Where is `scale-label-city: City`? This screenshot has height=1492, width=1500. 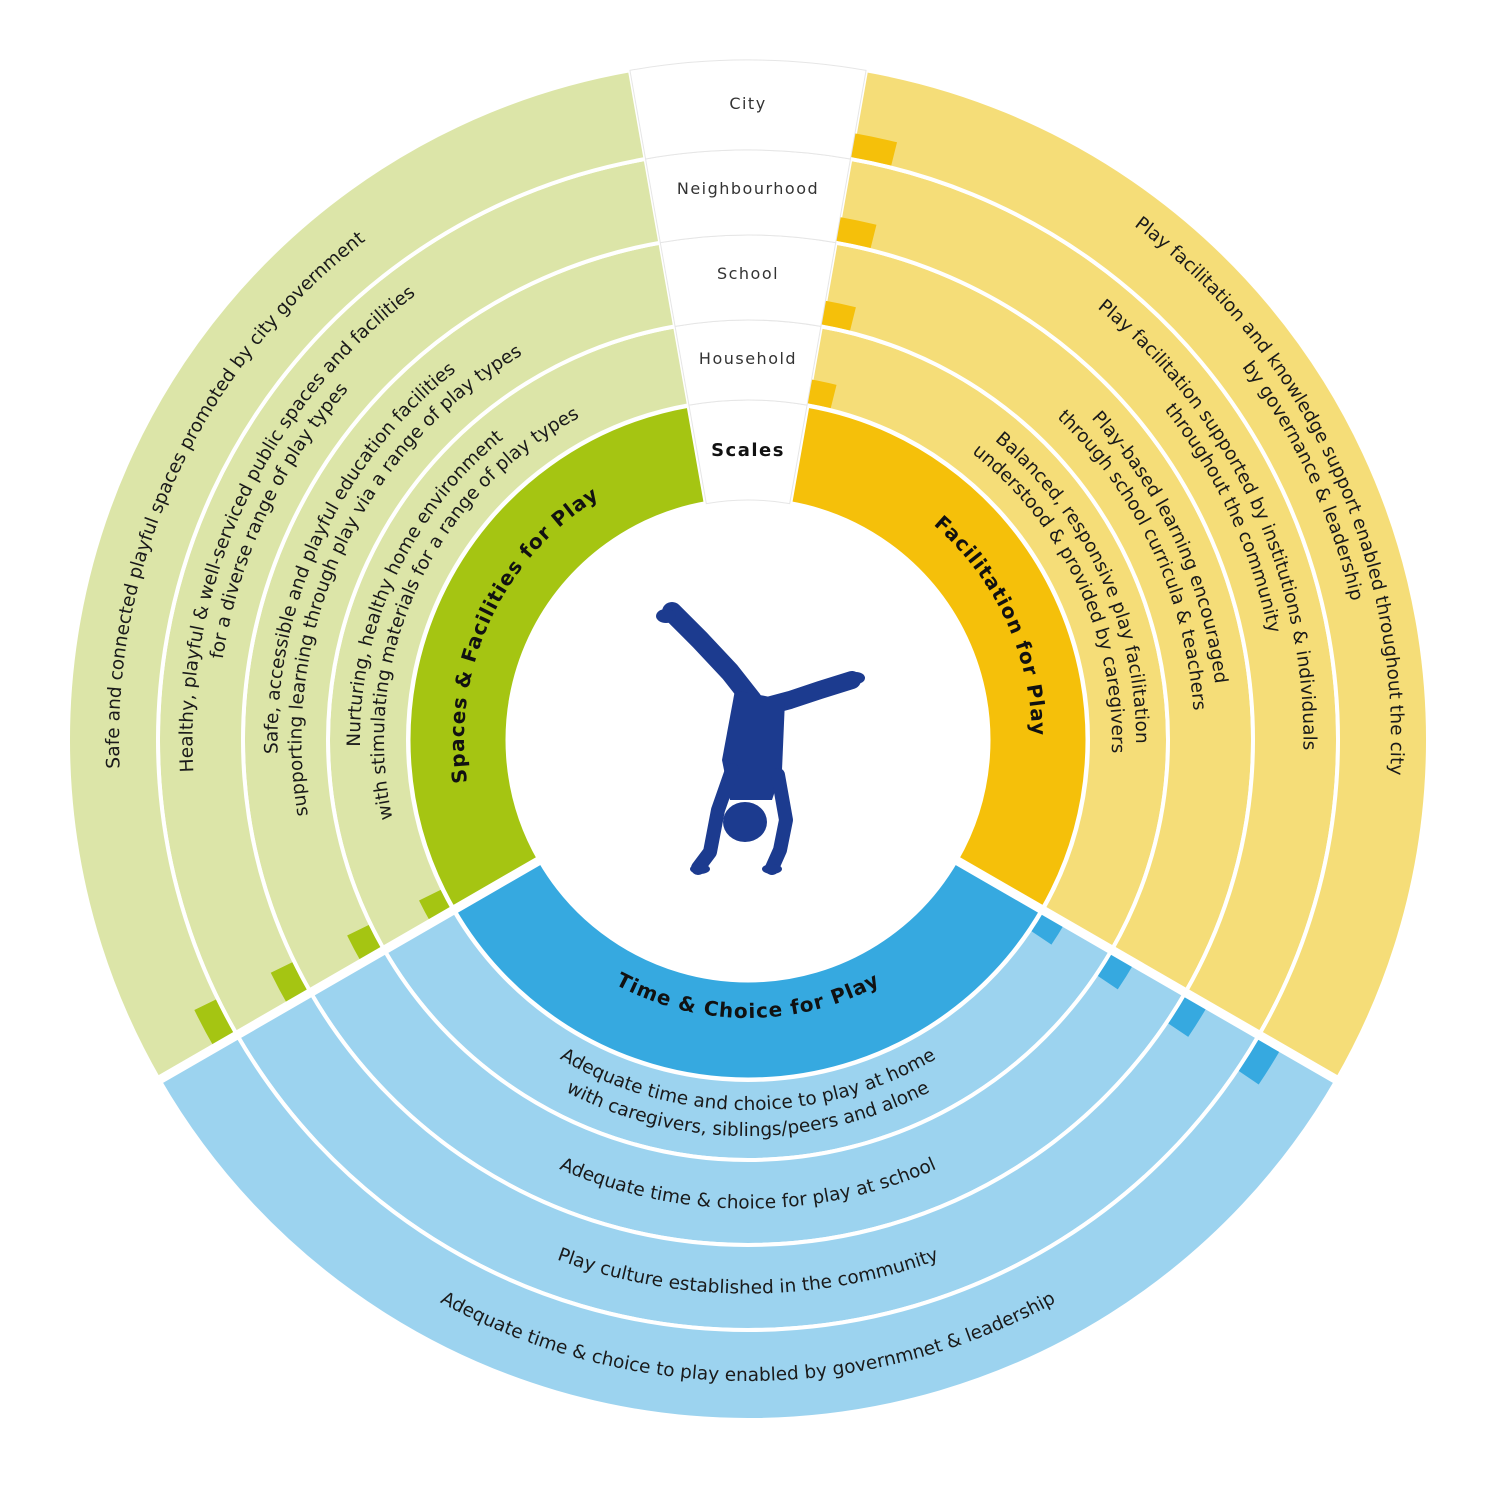
scale-label-city: City is located at coordinates (747, 103).